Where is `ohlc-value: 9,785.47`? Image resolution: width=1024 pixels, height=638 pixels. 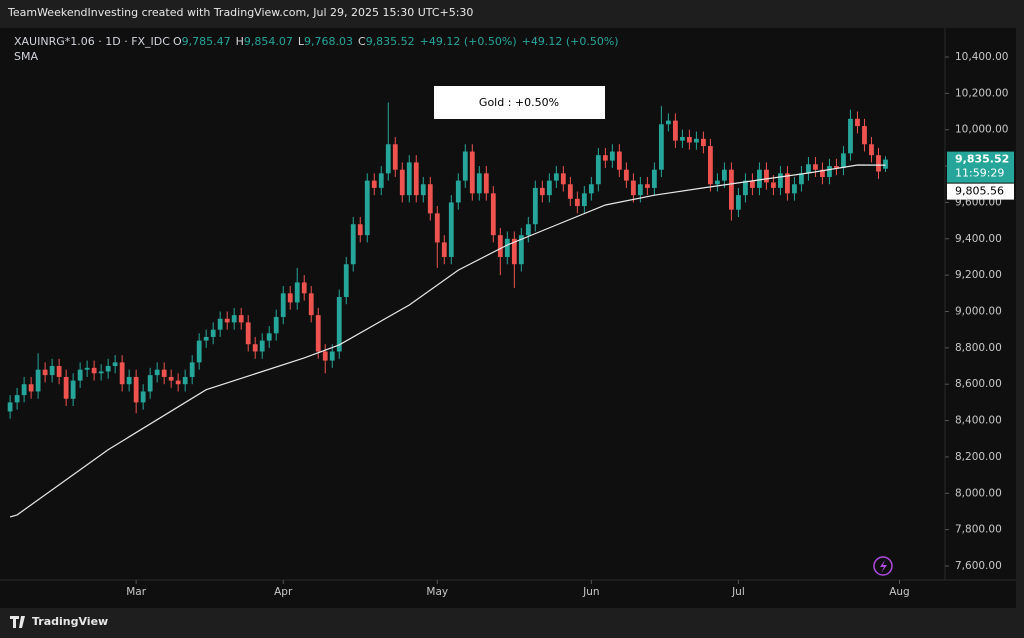
ohlc-value: 9,785.47 is located at coordinates (206, 41).